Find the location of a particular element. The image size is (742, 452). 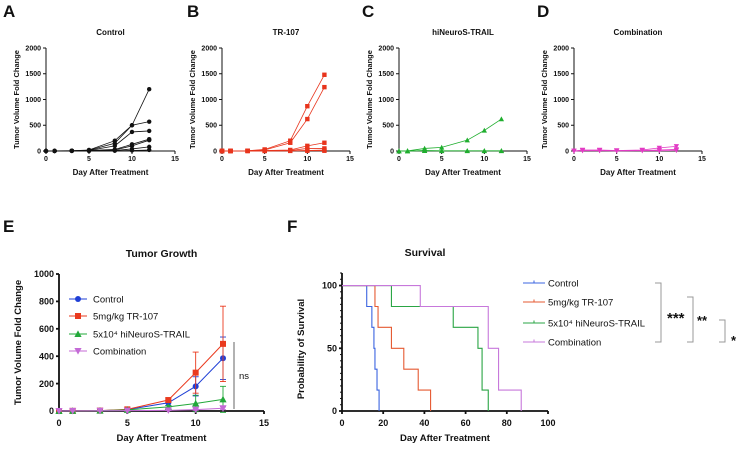

x-tick-label: 10 is located at coordinates (196, 423).